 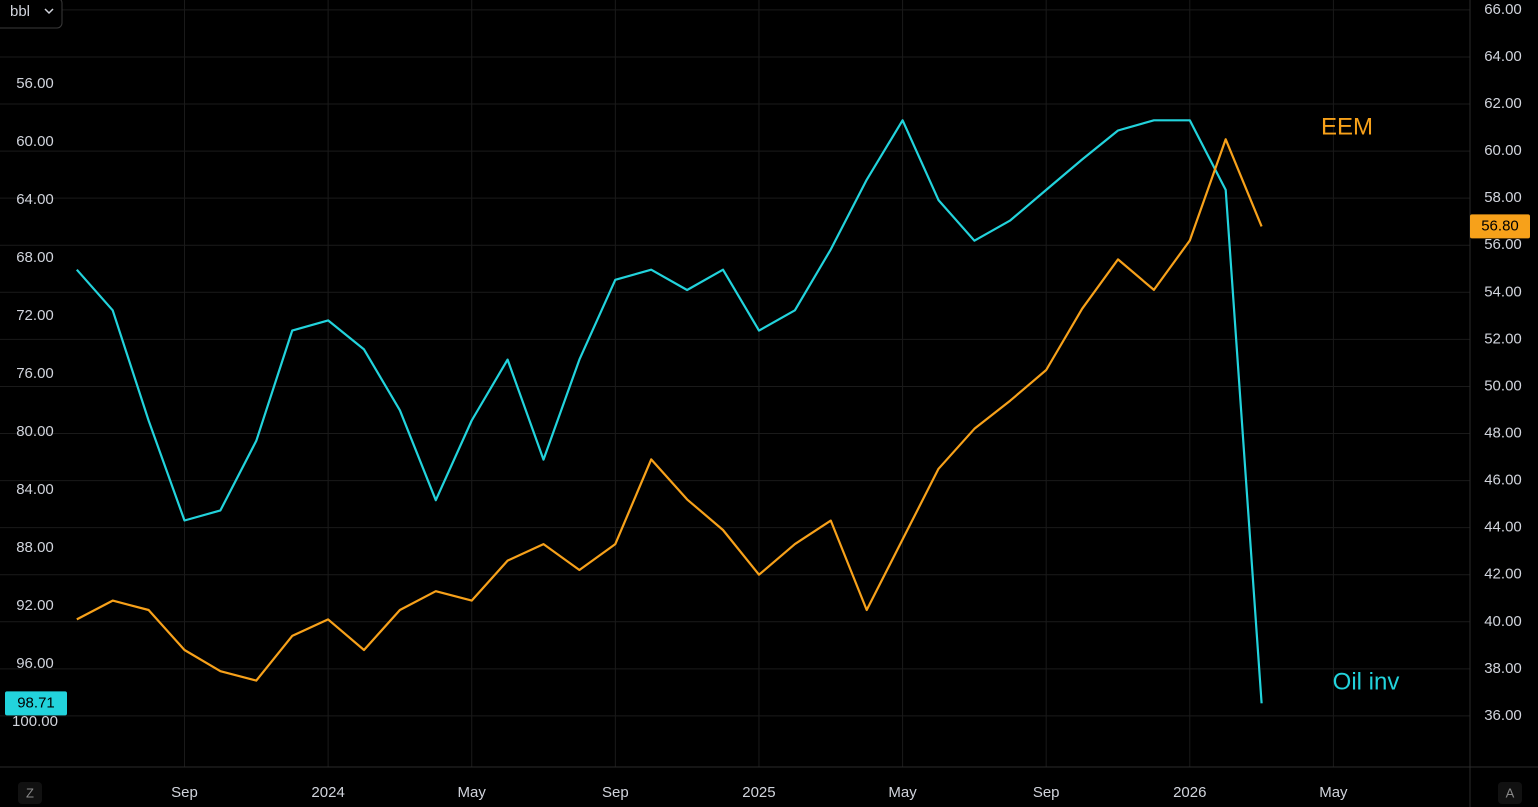 I want to click on last-value-label: 56.80, so click(x=1500, y=225).